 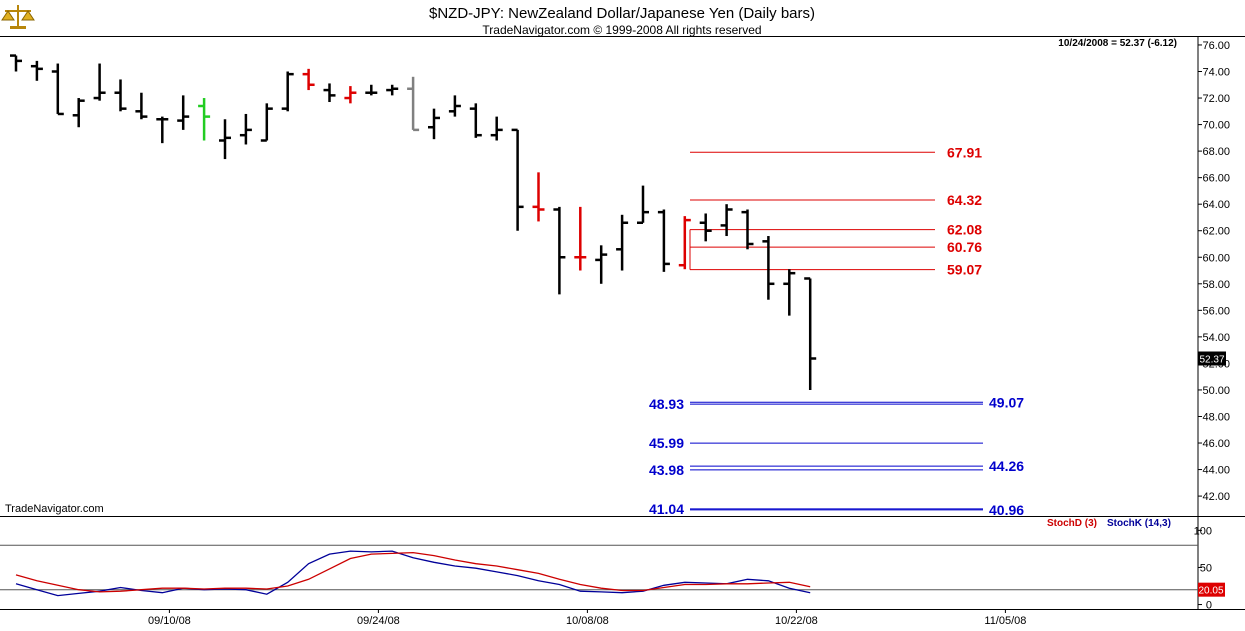 I want to click on stoch-last-box, so click(x=1211, y=589).